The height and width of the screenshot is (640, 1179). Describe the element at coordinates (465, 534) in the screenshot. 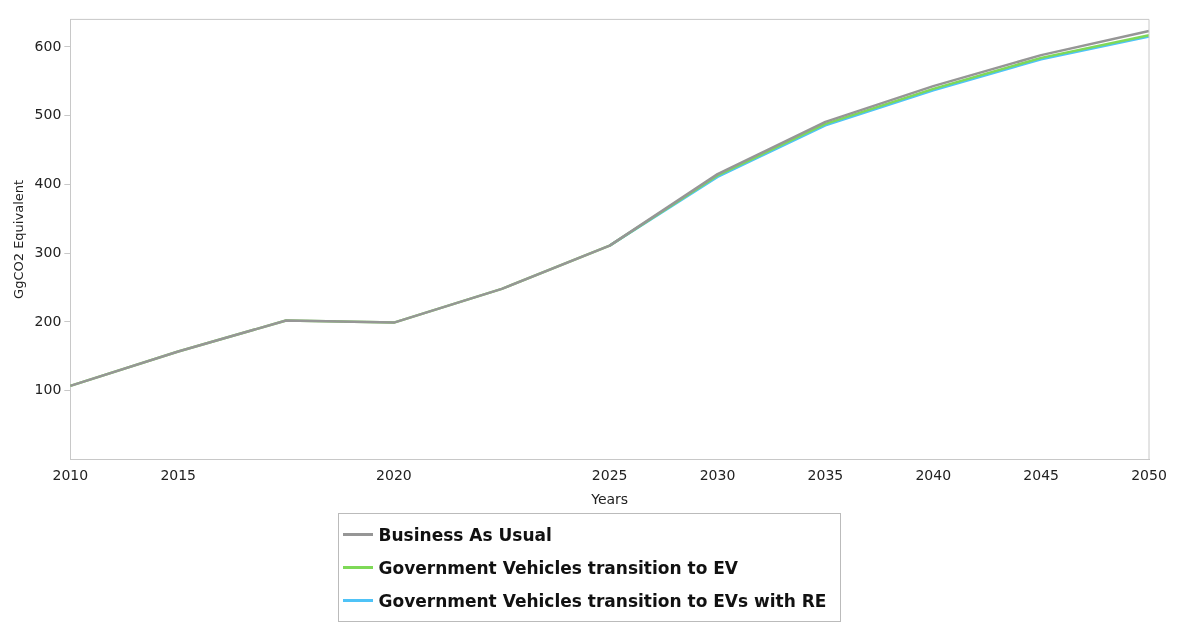

I see `legend-label: Business As Usual` at that location.